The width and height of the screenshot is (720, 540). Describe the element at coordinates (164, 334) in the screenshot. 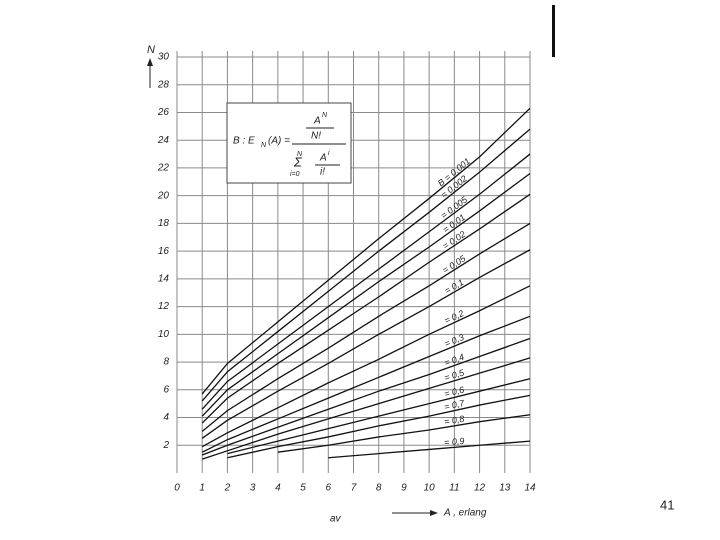

I see `y-tick-label: 10` at that location.